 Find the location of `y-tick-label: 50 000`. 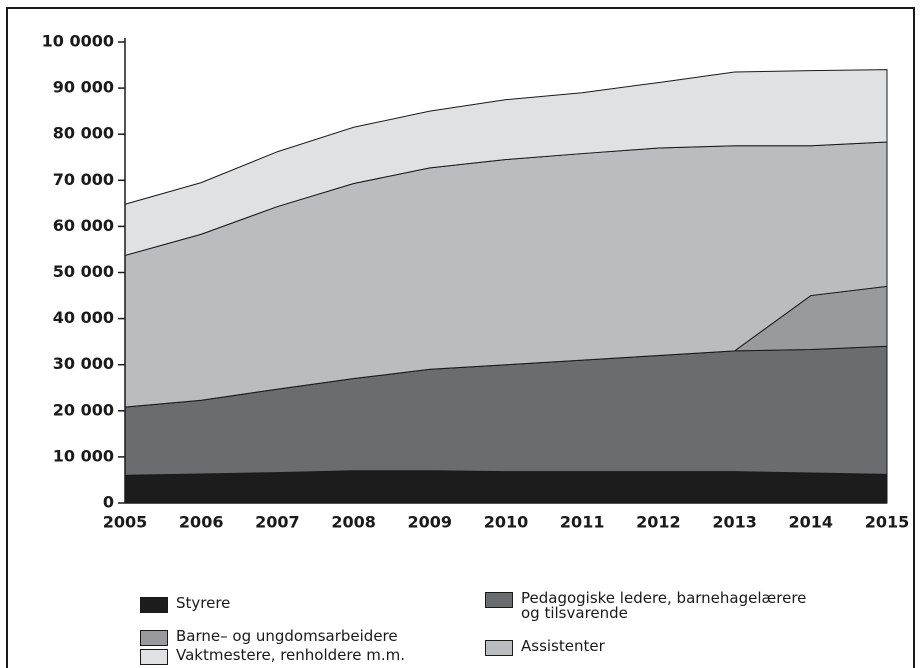

y-tick-label: 50 000 is located at coordinates (83, 271).